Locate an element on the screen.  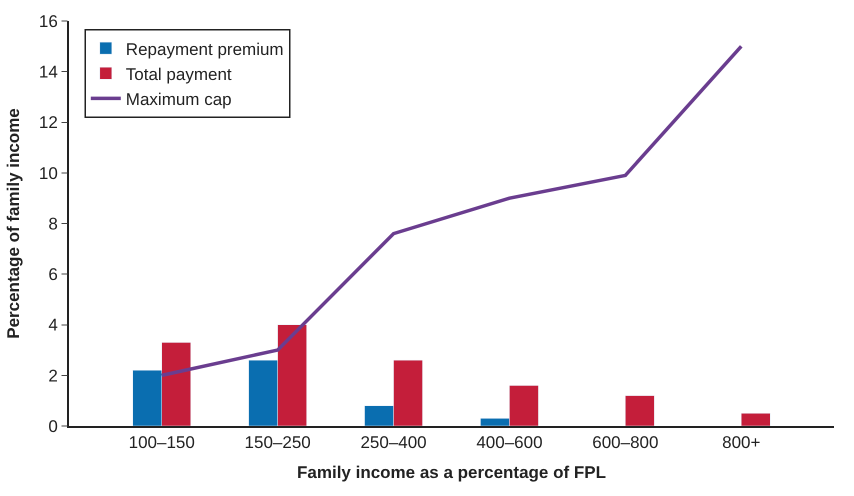
y-tick-label: 8 is located at coordinates (53, 224).